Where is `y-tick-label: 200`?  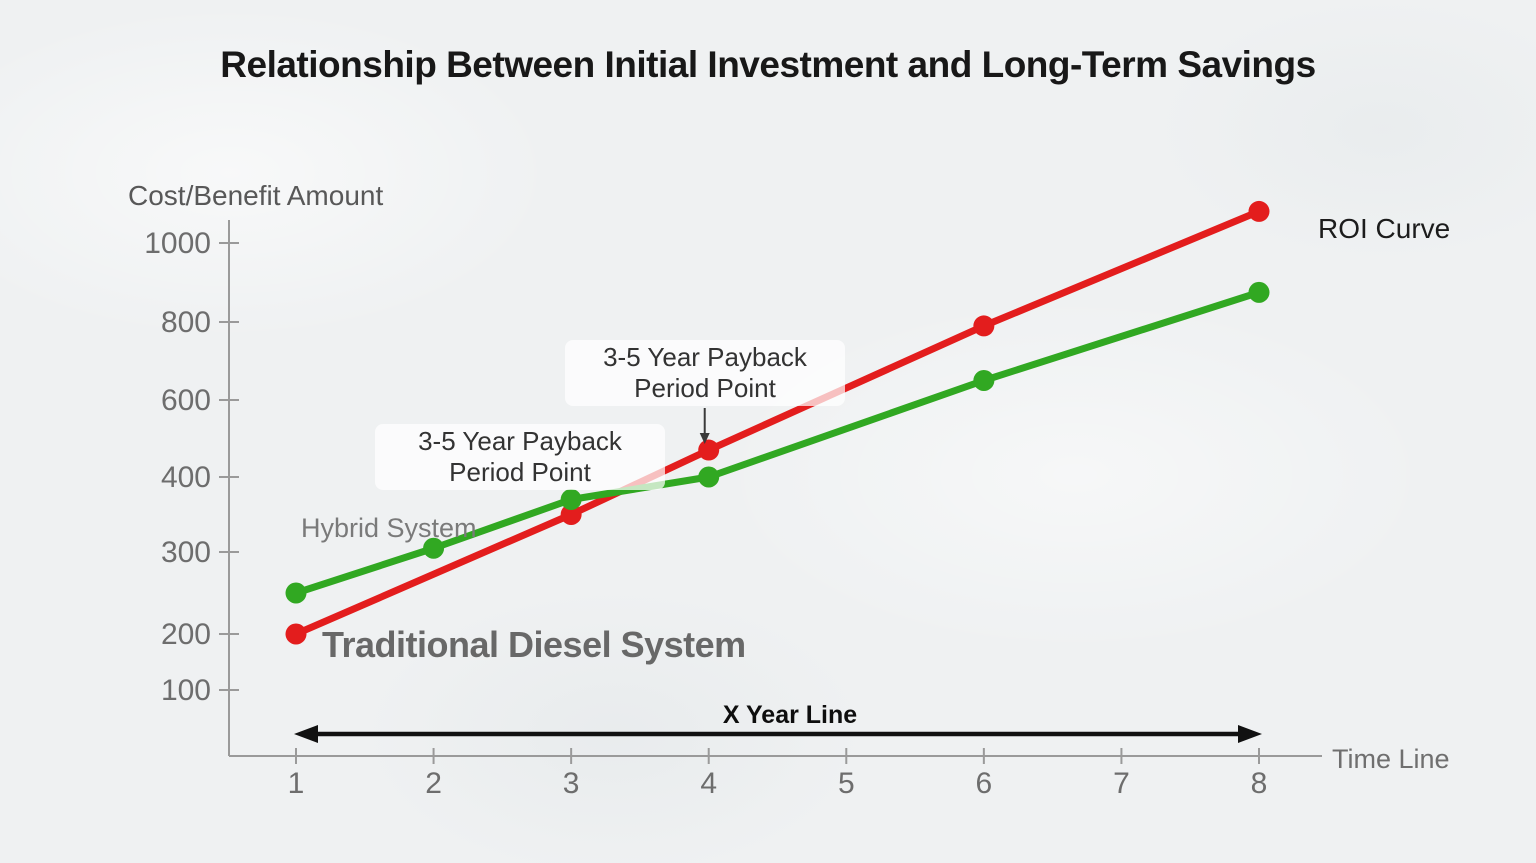 y-tick-label: 200 is located at coordinates (186, 634).